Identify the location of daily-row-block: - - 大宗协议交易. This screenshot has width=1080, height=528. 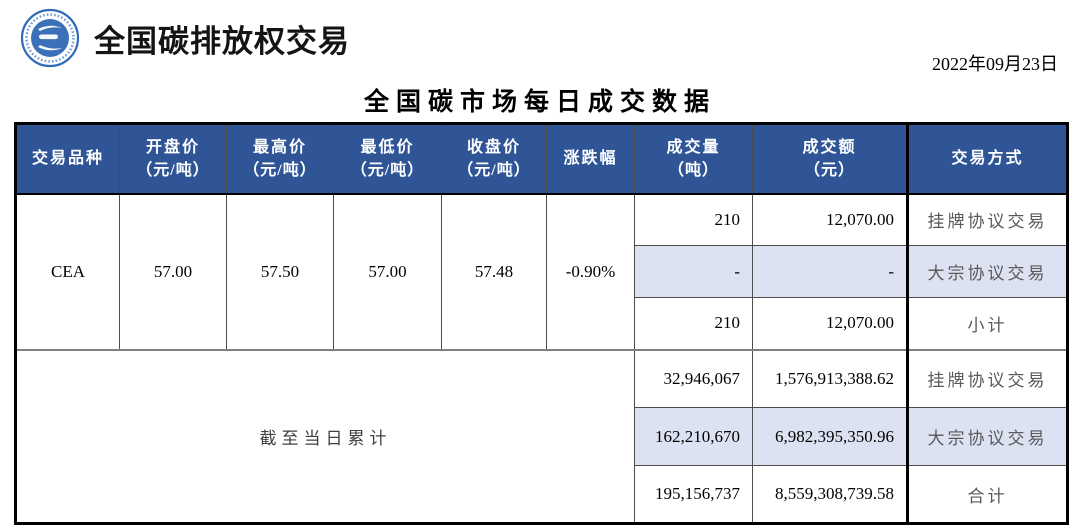
(542, 271).